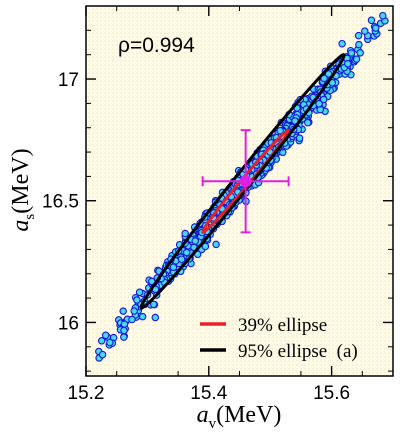 This screenshot has height=435, width=404. What do you see at coordinates (60, 202) in the screenshot?
I see `y-tick-label: 16.5` at bounding box center [60, 202].